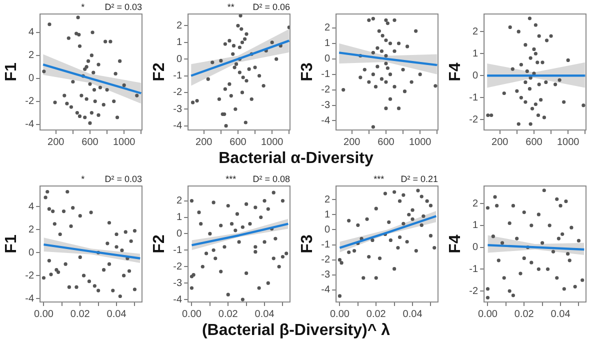 This screenshot has width=592, height=351. What do you see at coordinates (419, 179) in the screenshot?
I see `text: D² = 0.21` at bounding box center [419, 179].